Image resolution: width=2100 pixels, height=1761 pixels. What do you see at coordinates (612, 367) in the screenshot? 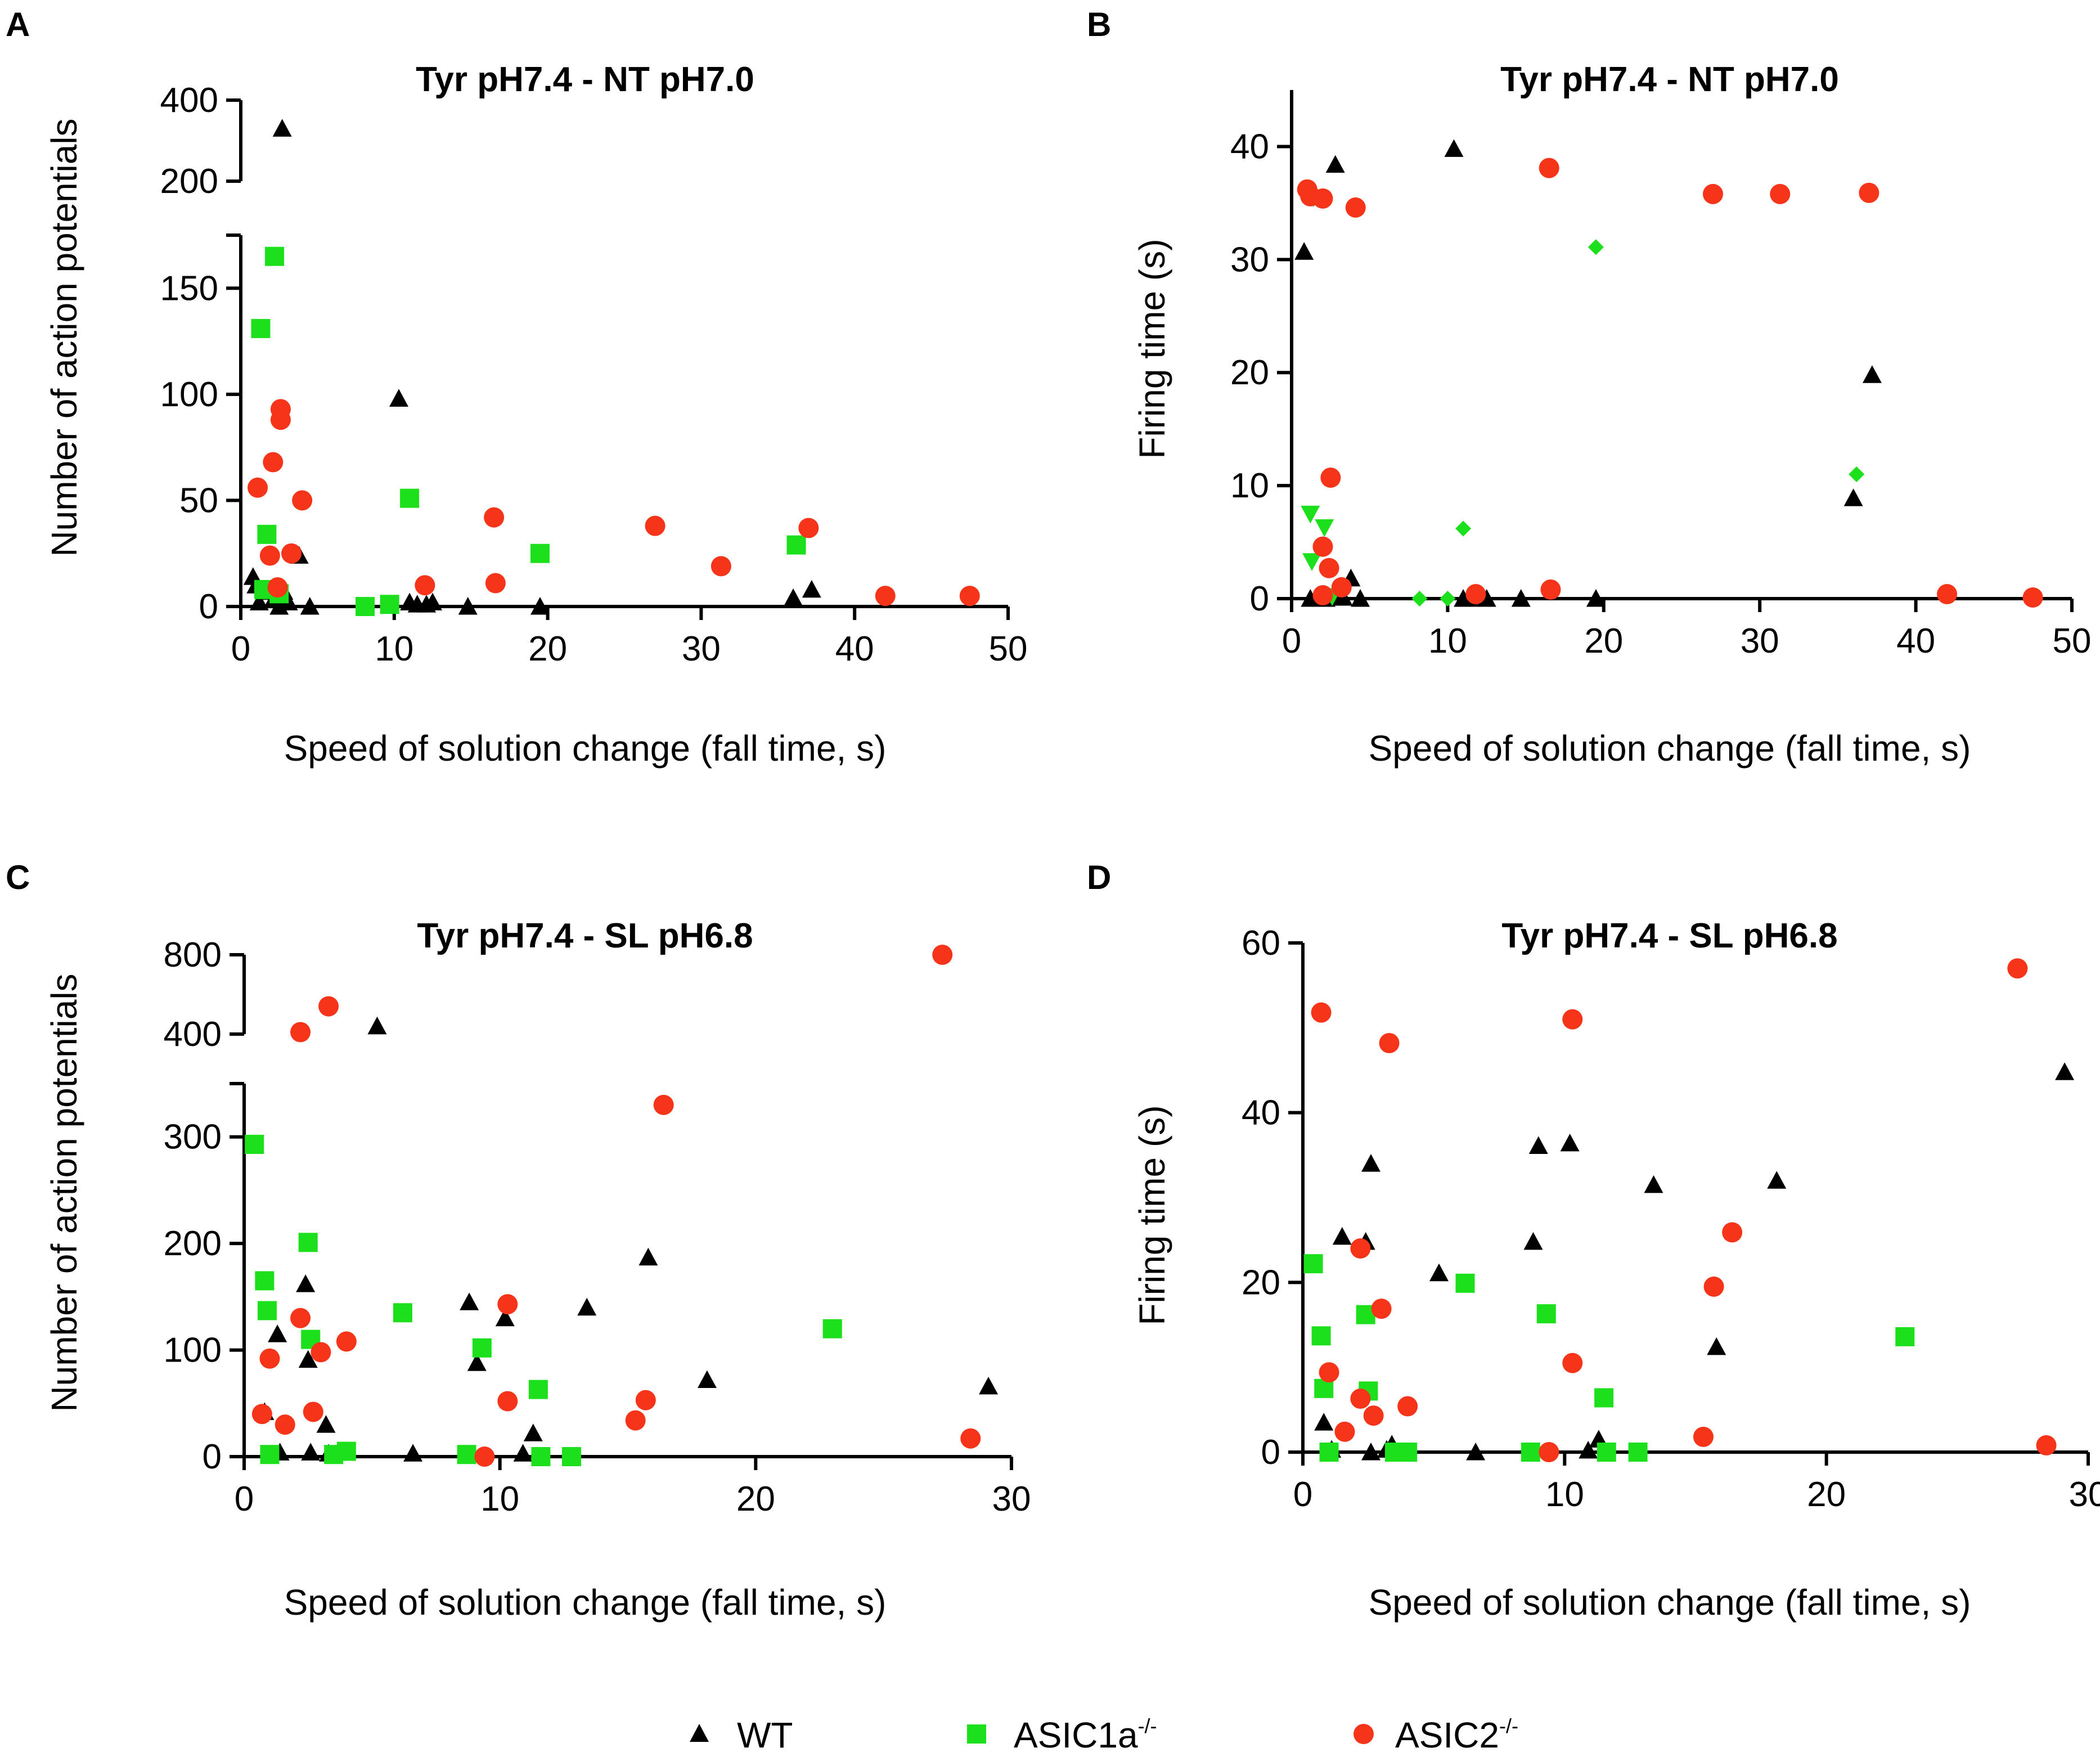
I see `data-points-a` at bounding box center [612, 367].